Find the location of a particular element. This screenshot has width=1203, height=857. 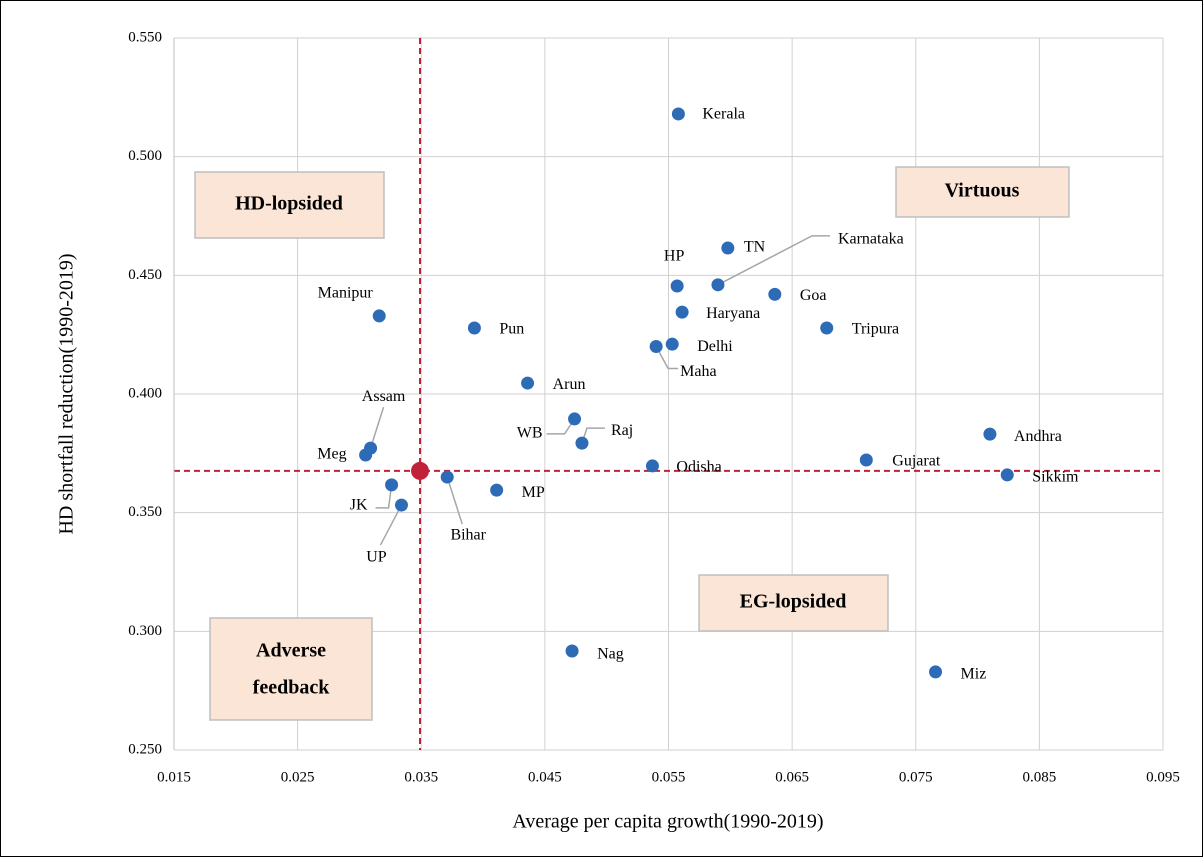

point-label: Miz is located at coordinates (974, 674).